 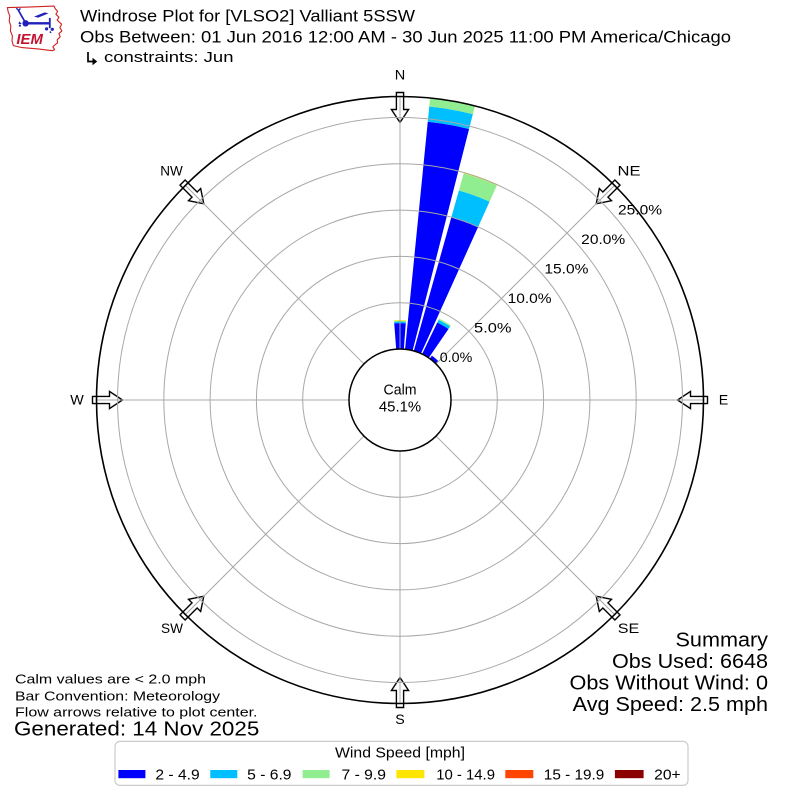 What do you see at coordinates (171, 170) in the screenshot?
I see `svg-text: NW` at bounding box center [171, 170].